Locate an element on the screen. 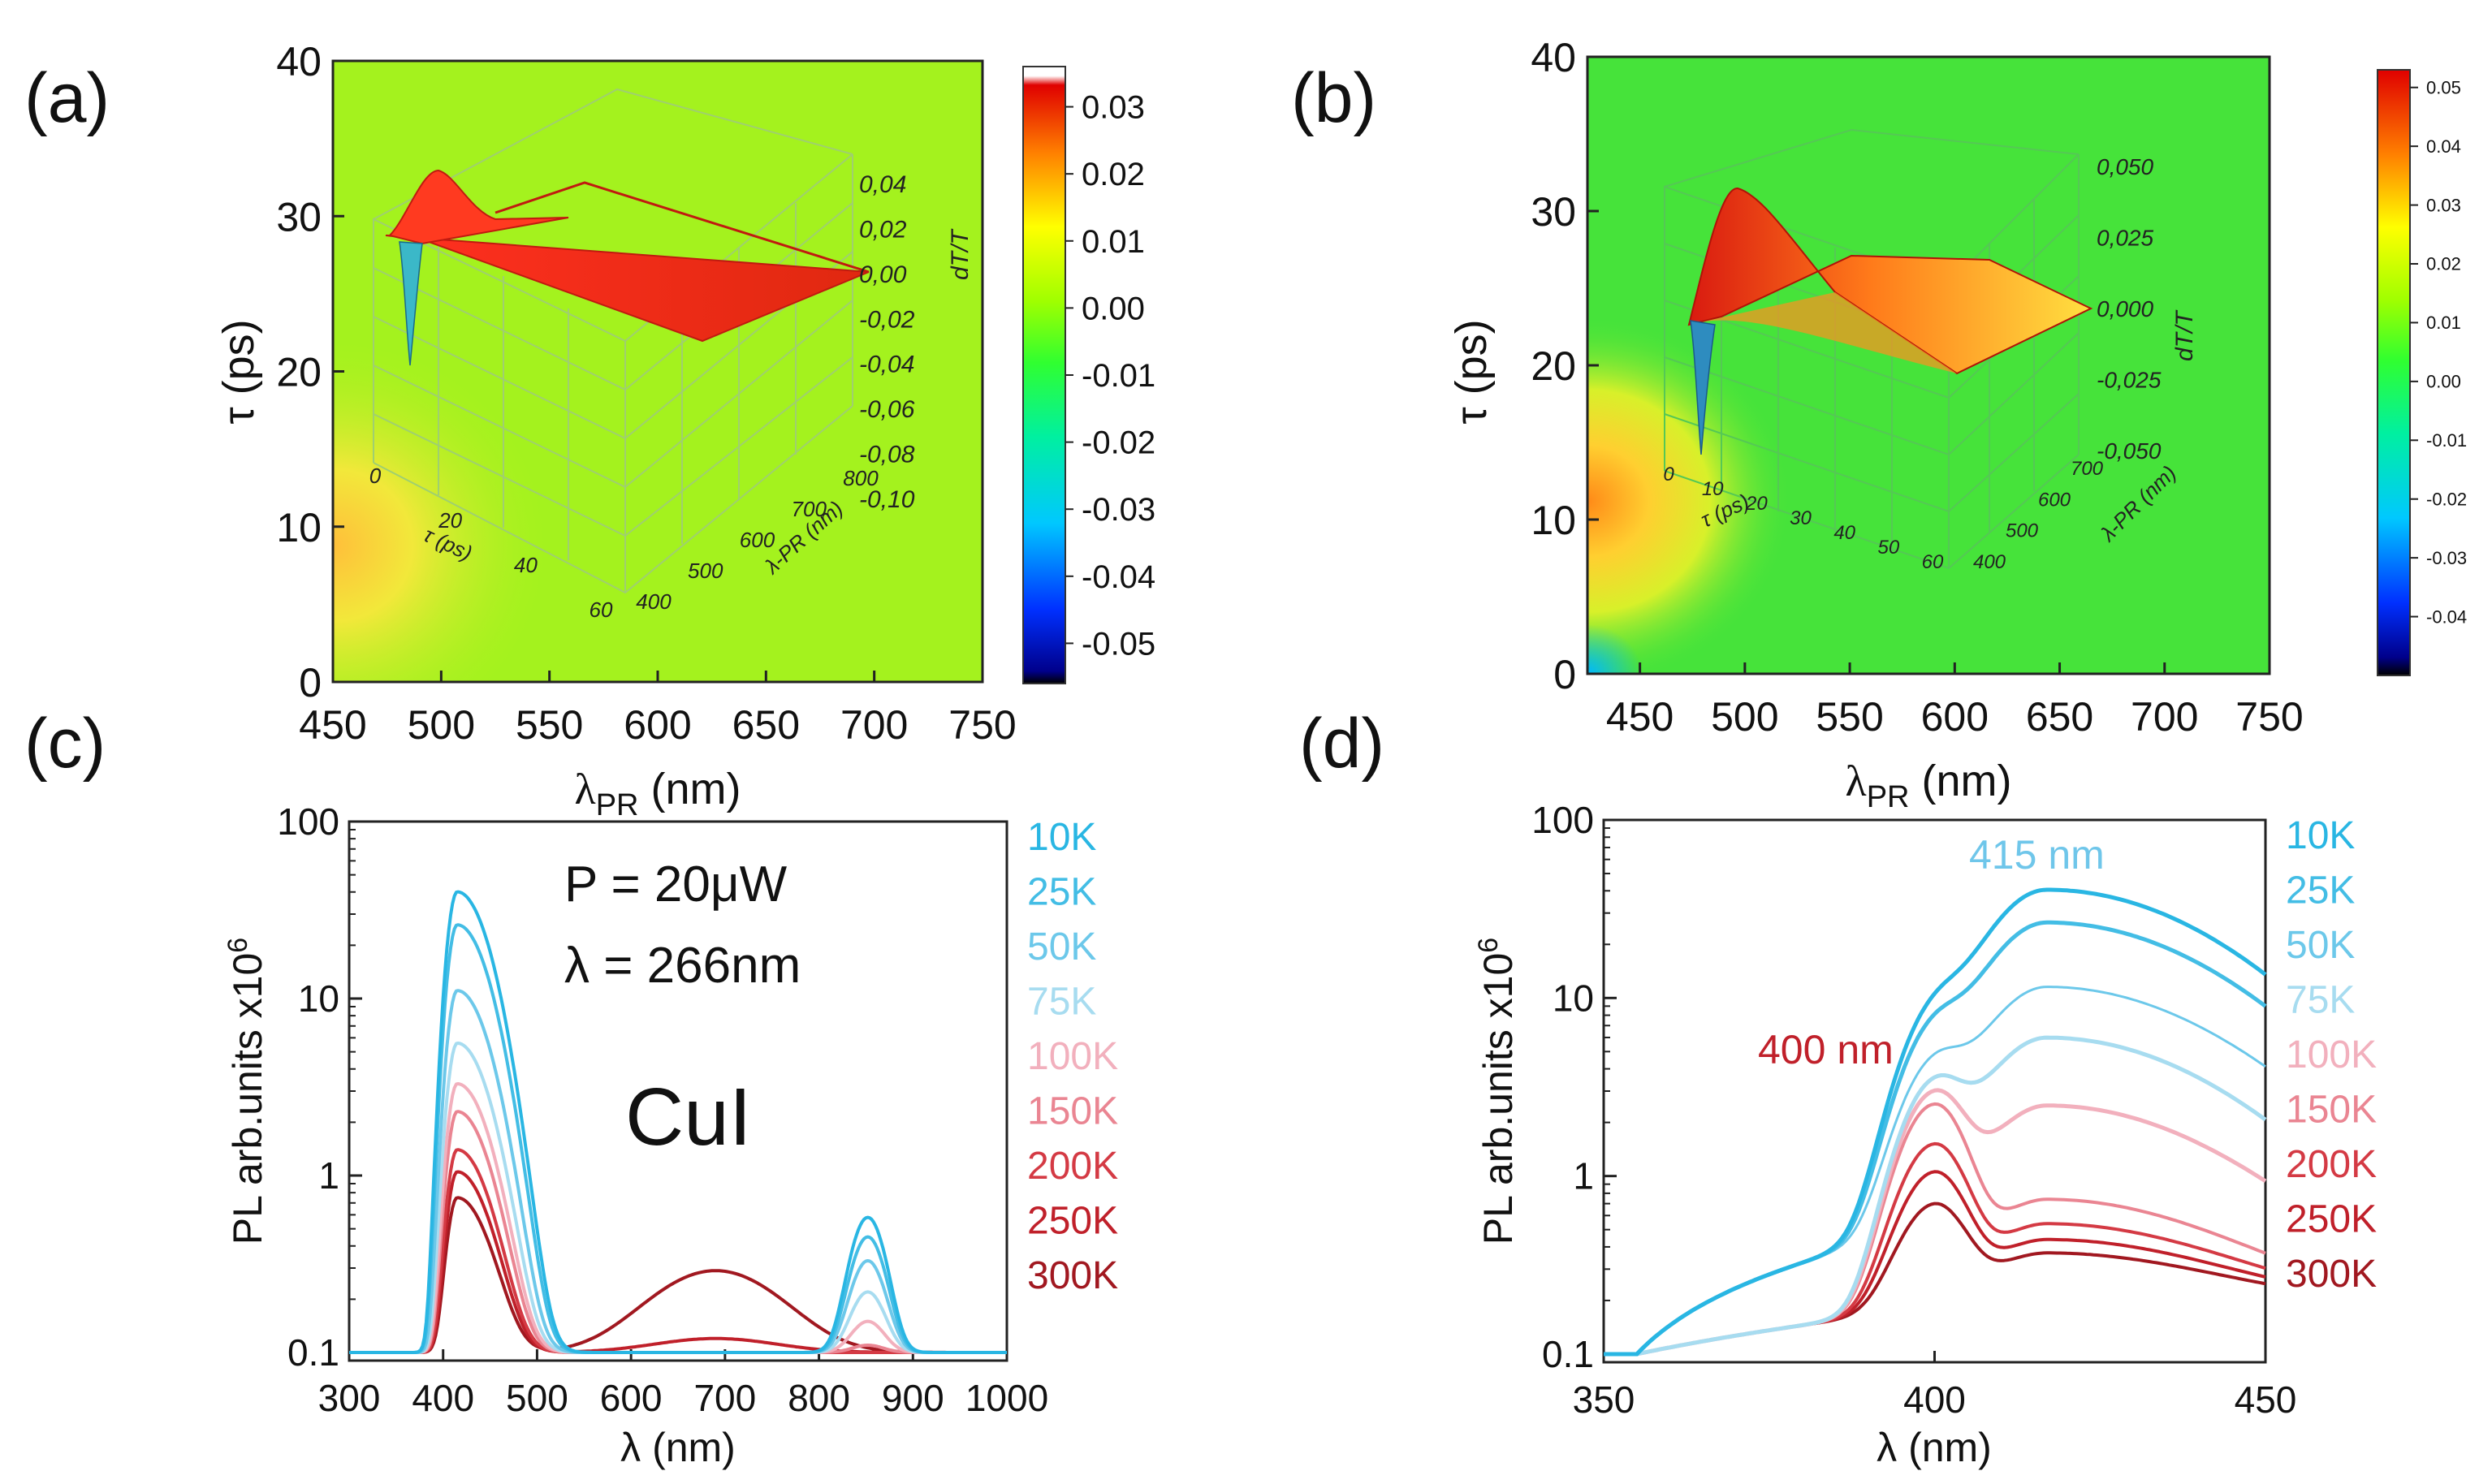  heatmap-b-x-label: λPR (nm) is located at coordinates (1929, 785).